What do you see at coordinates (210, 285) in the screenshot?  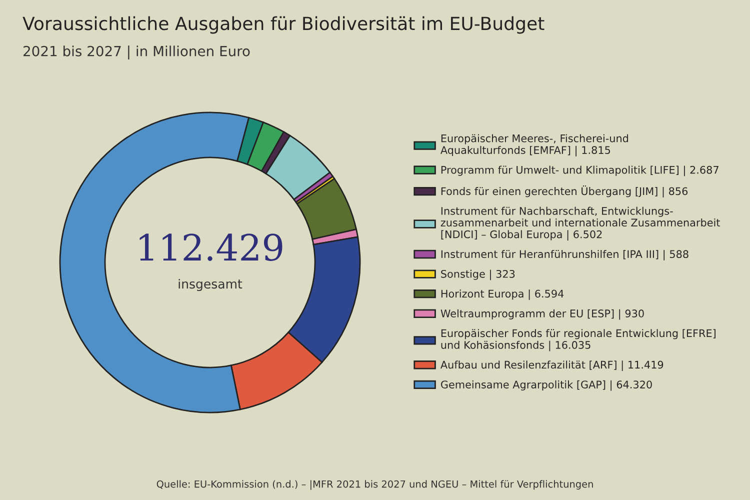 I see `text: insgesamt` at bounding box center [210, 285].